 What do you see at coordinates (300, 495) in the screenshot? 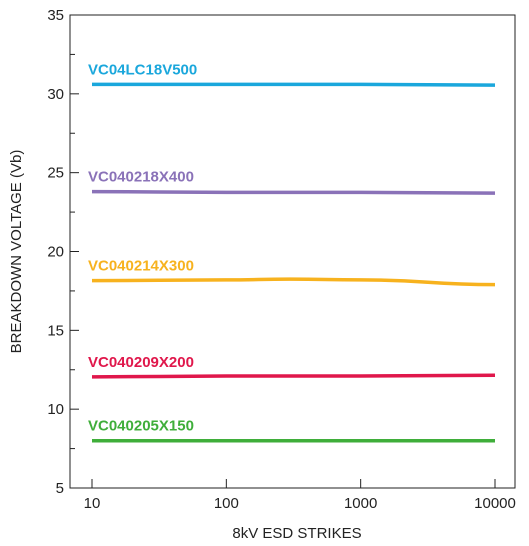
I see `x-axis: 10 100 1000 10000` at bounding box center [300, 495].